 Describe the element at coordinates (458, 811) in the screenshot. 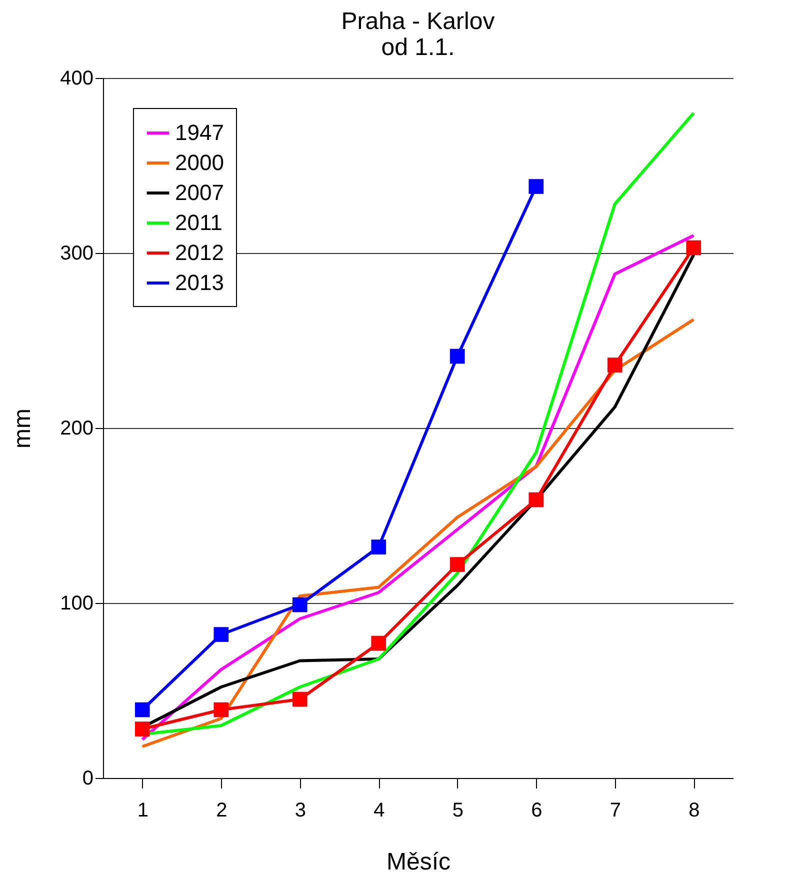

I see `x-tick-label: 5` at that location.